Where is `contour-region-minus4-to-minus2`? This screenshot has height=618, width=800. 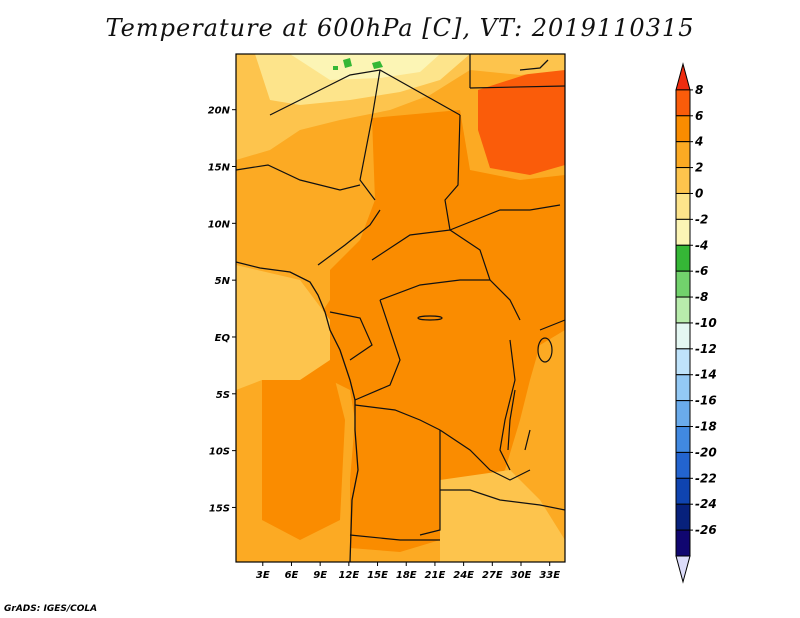 contour-region-minus4-to-minus2 is located at coordinates (365, 67).